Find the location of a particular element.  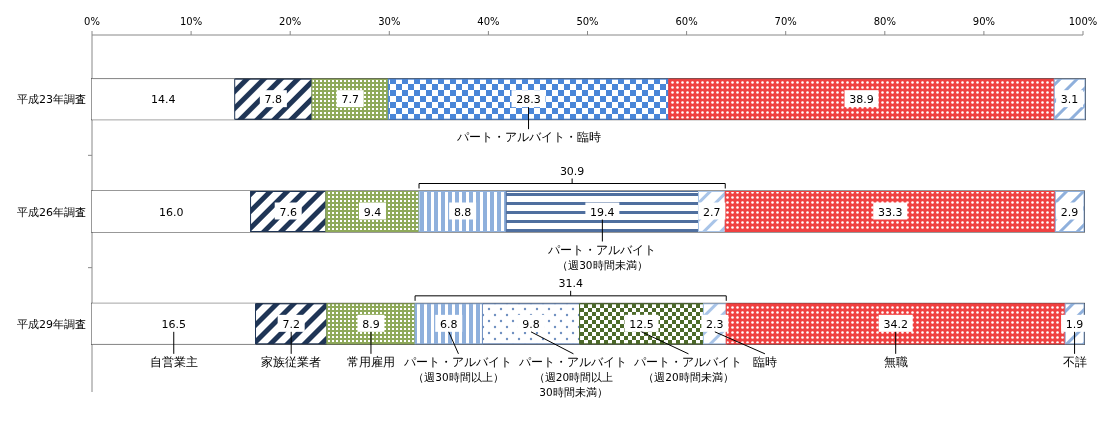

data-label: 16.0 is located at coordinates (171, 212).